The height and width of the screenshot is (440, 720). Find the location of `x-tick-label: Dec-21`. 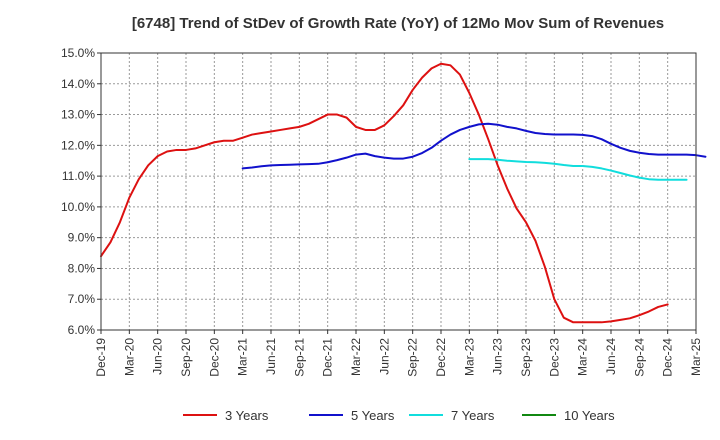

x-tick-label: Dec-21 is located at coordinates (328, 357).